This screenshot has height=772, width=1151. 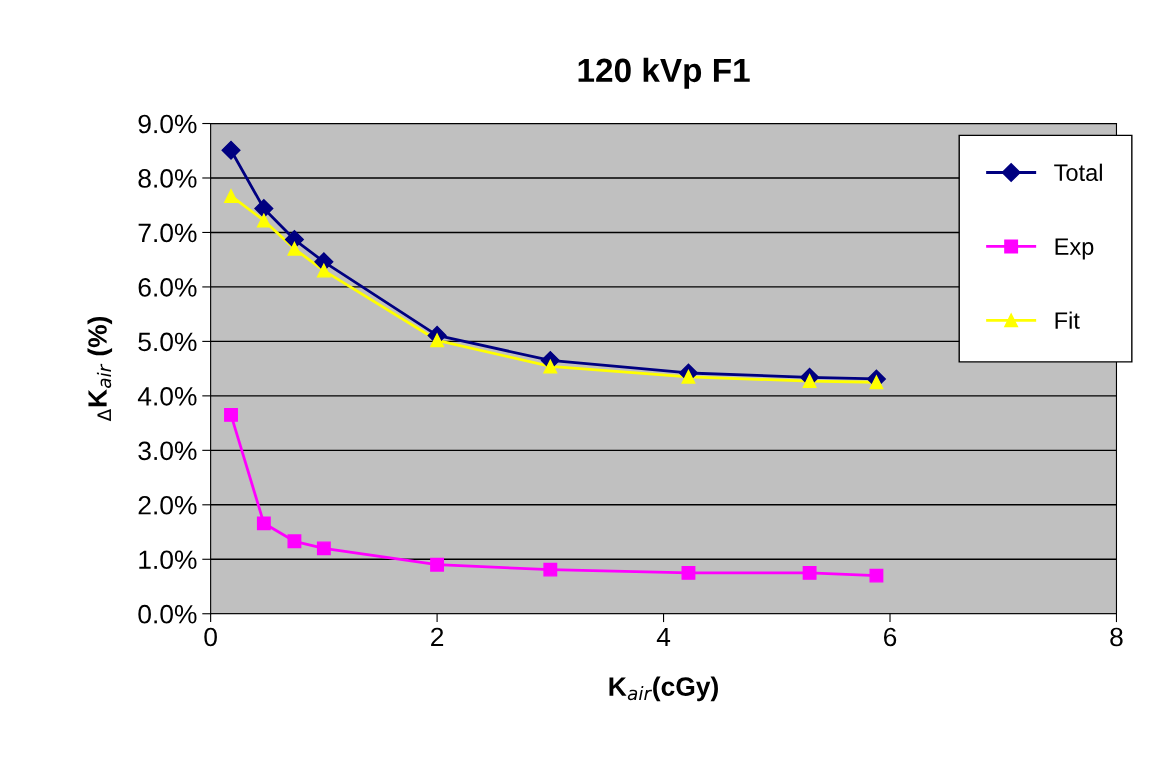 I want to click on legend-label: Exp, so click(x=1074, y=249).